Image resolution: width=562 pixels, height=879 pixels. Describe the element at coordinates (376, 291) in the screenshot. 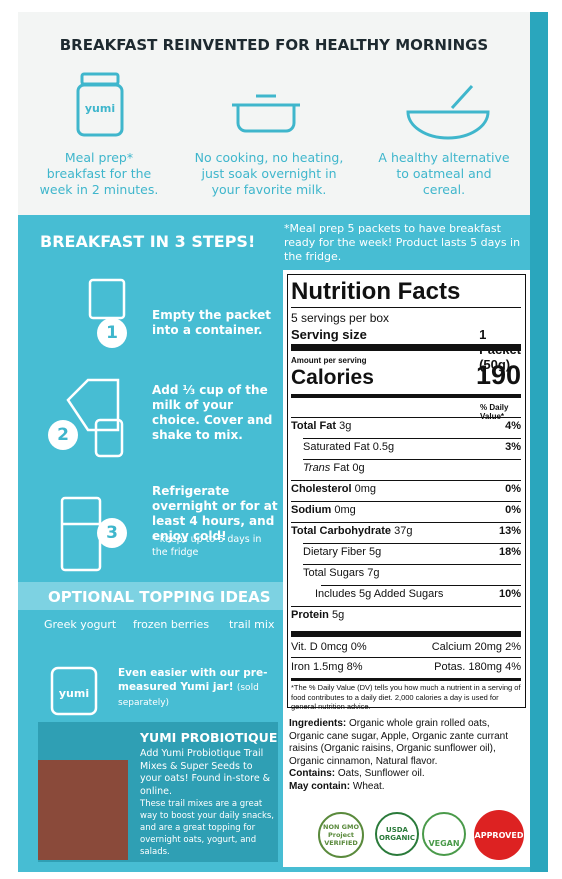

I see `nutrition-title: Nutrition Facts` at that location.